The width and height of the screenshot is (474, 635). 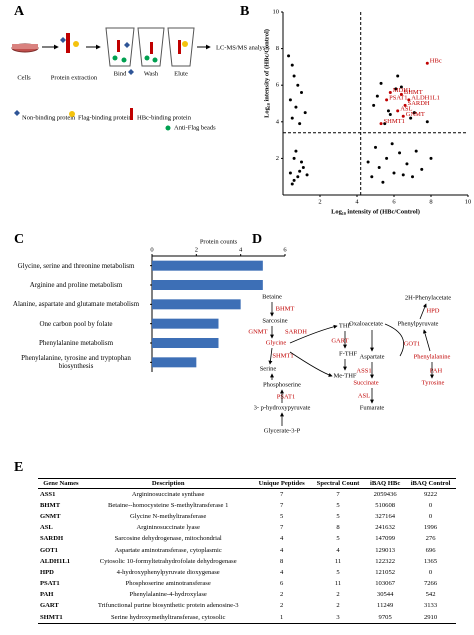 What do you see at coordinates (425, 97) in the screenshot?
I see `point-label: ALDH1L1` at bounding box center [425, 97].